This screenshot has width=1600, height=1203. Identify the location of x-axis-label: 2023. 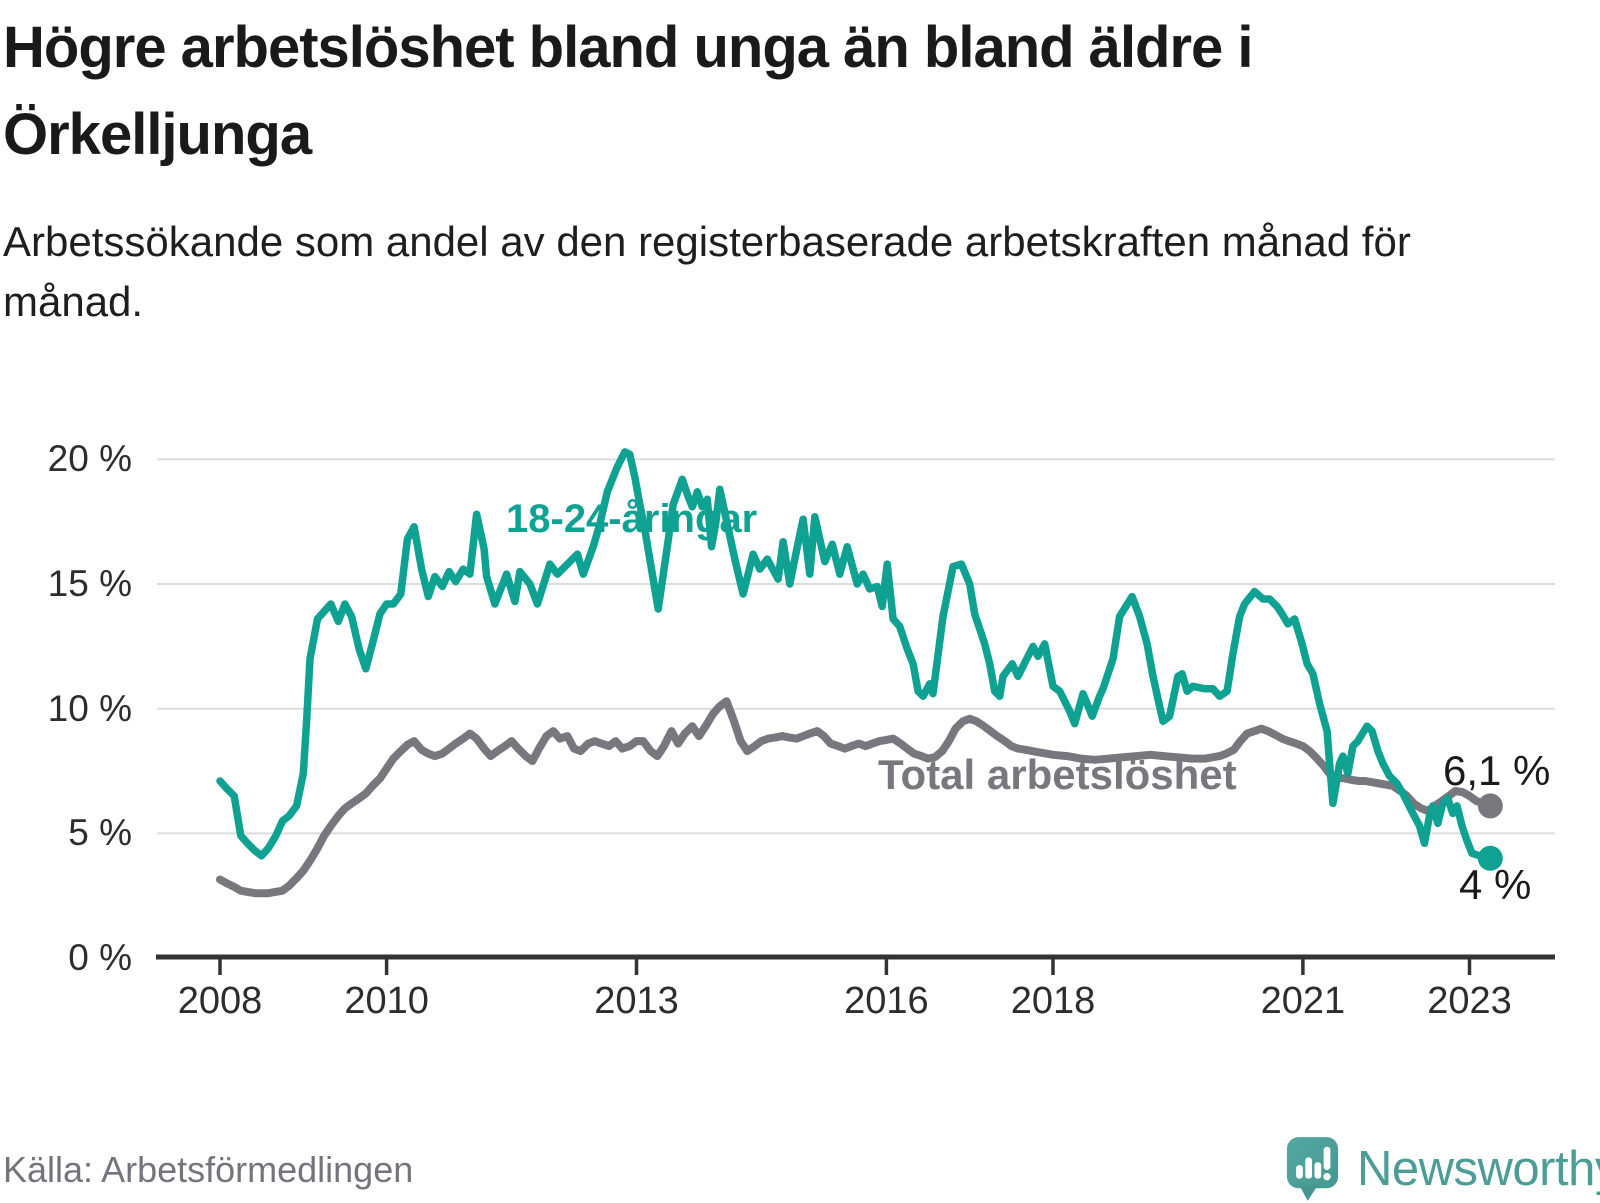
(1469, 1001).